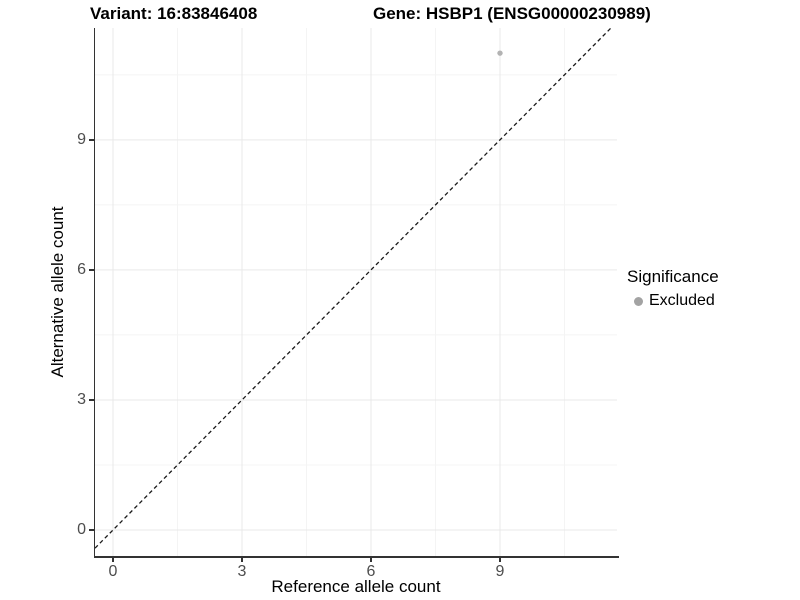  What do you see at coordinates (371, 571) in the screenshot?
I see `x-tick-label: 6` at bounding box center [371, 571].